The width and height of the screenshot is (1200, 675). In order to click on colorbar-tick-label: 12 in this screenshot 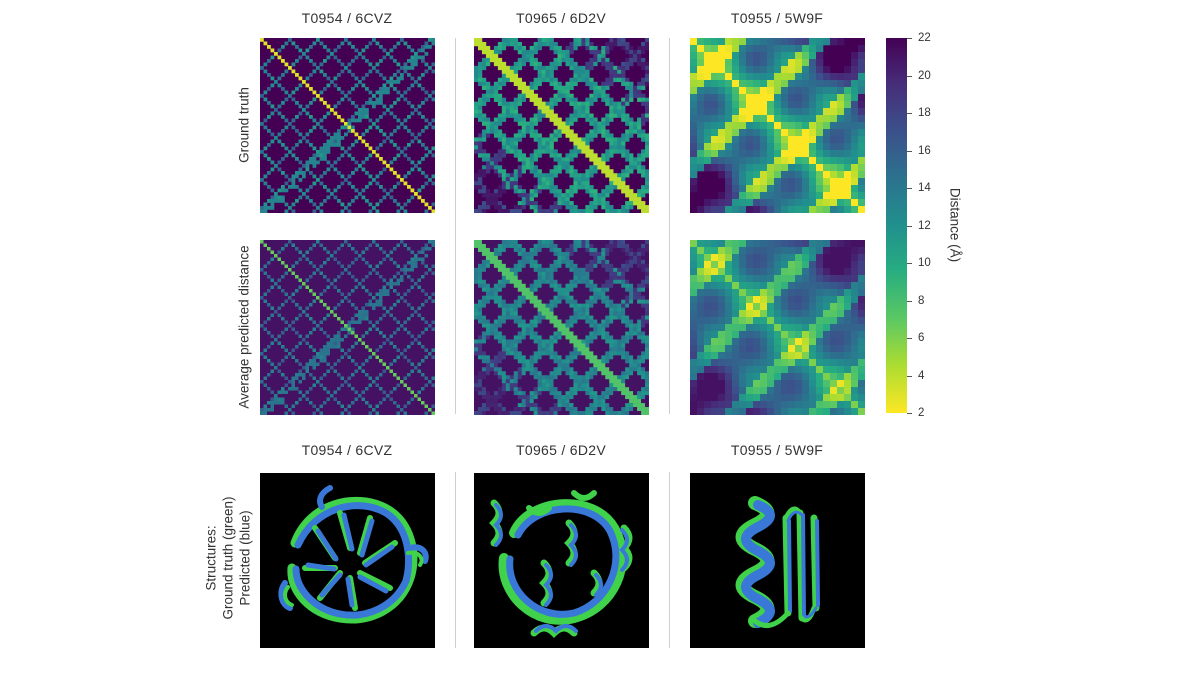, I will do `click(924, 225)`.